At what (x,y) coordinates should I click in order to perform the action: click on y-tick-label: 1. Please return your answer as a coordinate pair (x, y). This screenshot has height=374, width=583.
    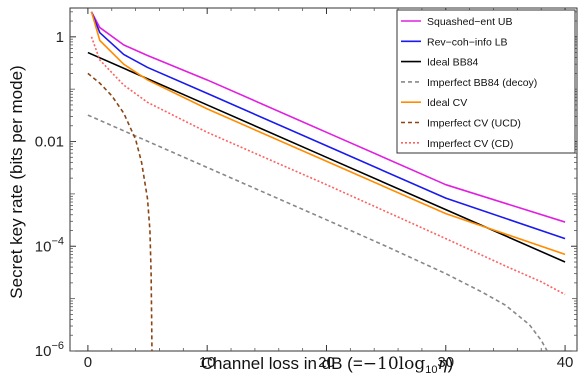
    Looking at the image, I should click on (60, 37).